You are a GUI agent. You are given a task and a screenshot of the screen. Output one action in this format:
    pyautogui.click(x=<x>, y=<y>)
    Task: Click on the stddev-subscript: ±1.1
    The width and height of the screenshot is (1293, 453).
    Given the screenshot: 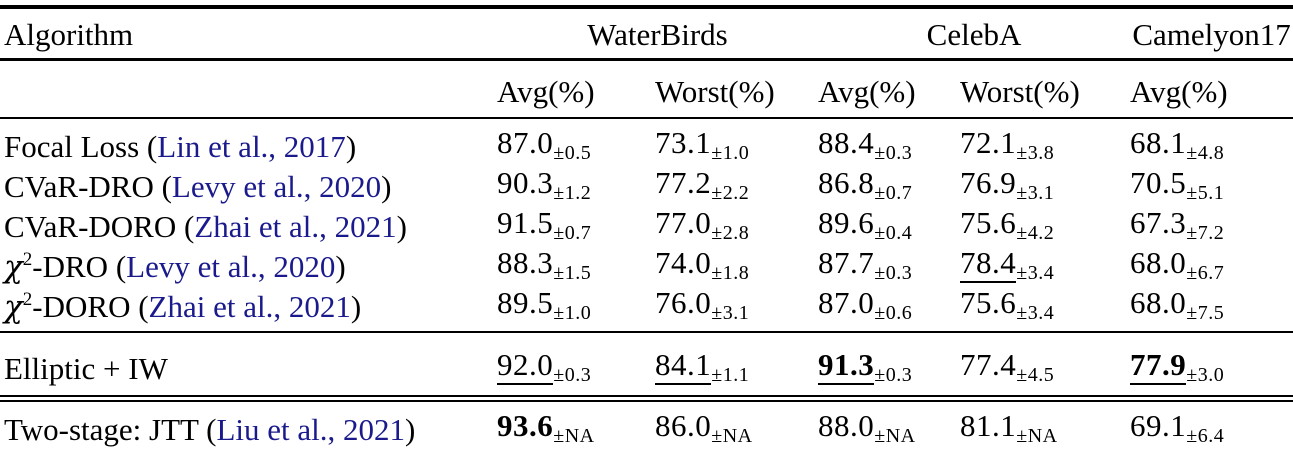 What is the action you would take?
    pyautogui.click(x=730, y=375)
    